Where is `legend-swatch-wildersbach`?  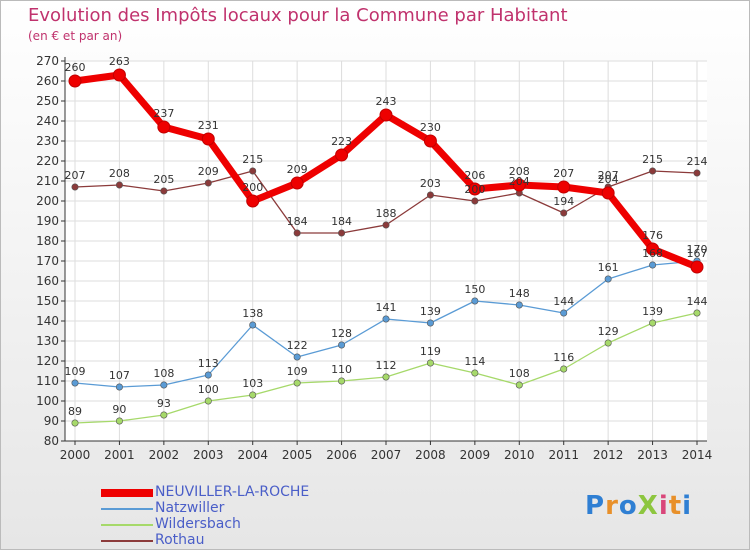 legend-swatch-wildersbach is located at coordinates (127, 525).